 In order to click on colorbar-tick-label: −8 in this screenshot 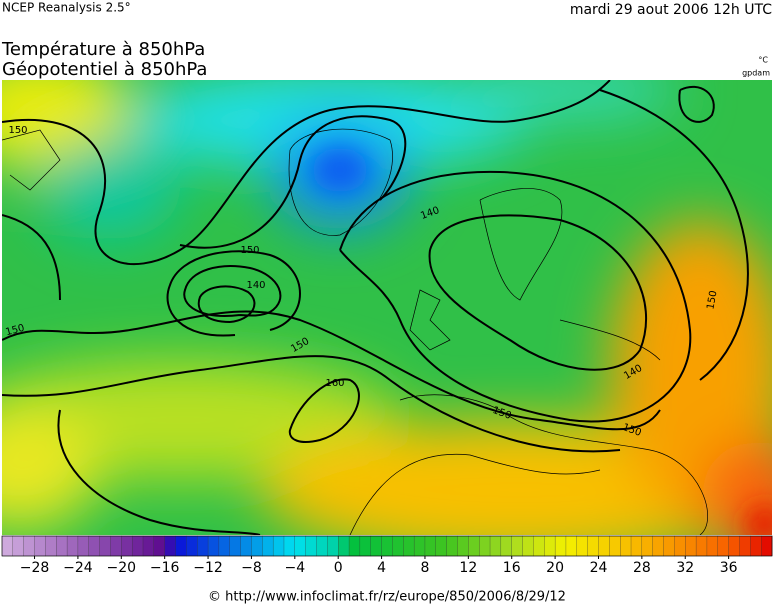, I will do `click(251, 568)`.